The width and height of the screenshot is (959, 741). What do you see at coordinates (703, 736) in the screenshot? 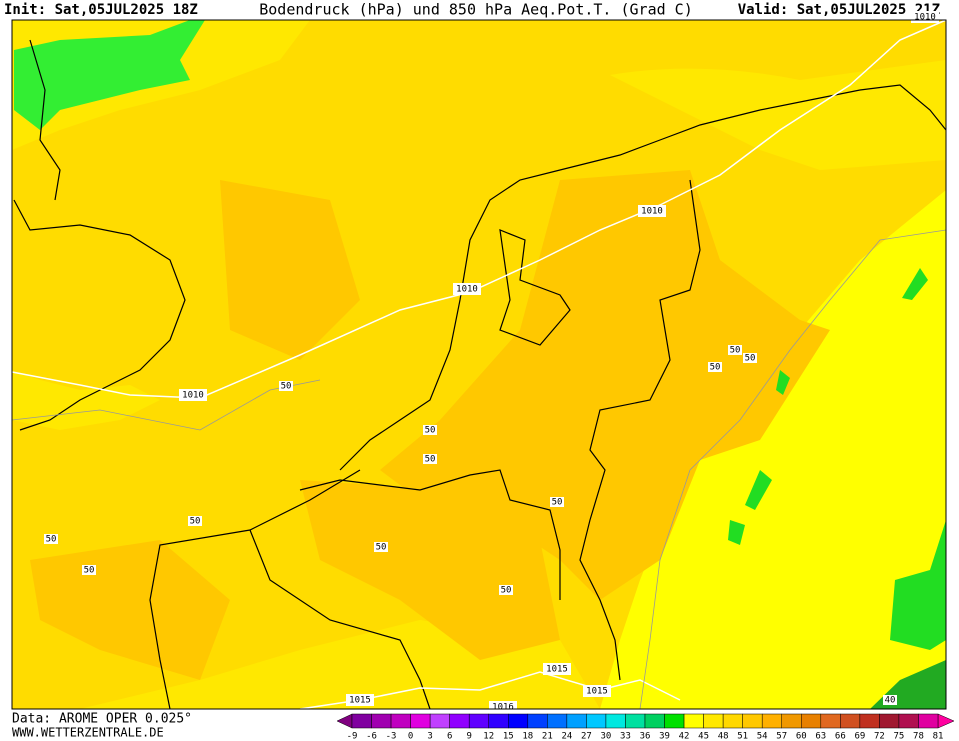
I see `legend-label: 45` at bounding box center [703, 736].